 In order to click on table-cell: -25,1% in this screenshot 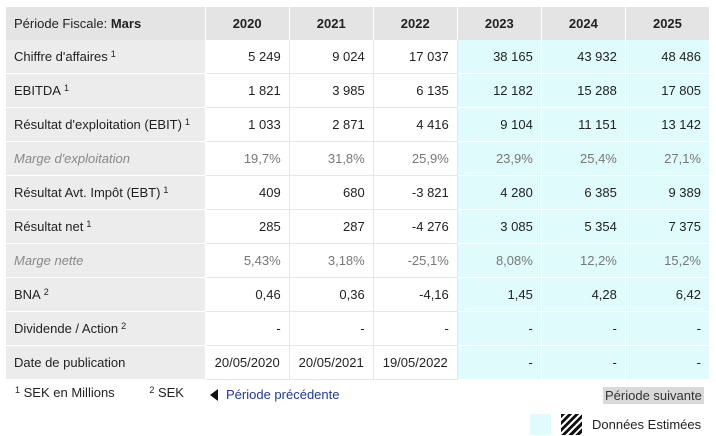, I will do `click(415, 260)`.